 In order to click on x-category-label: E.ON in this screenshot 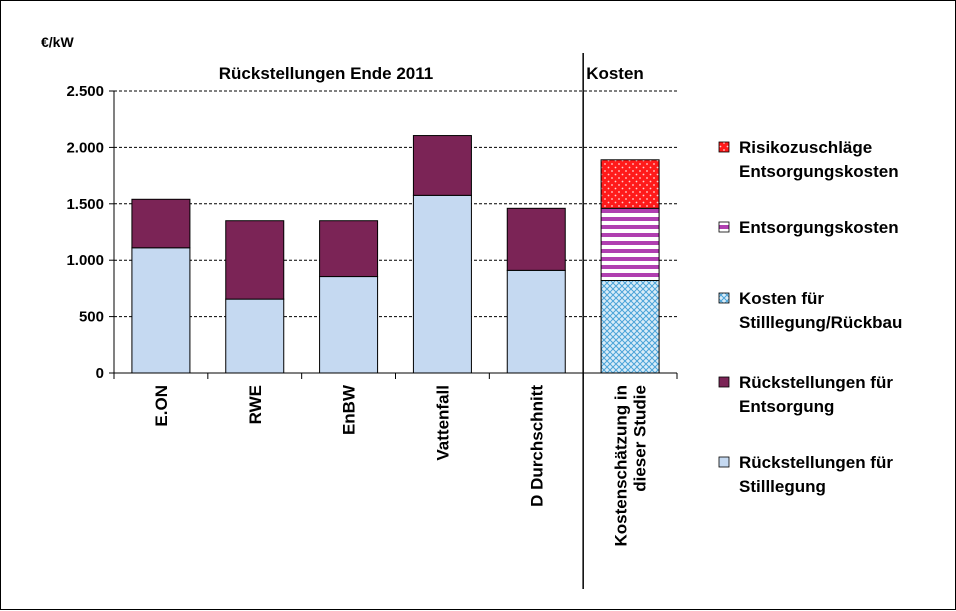, I will do `click(161, 406)`.